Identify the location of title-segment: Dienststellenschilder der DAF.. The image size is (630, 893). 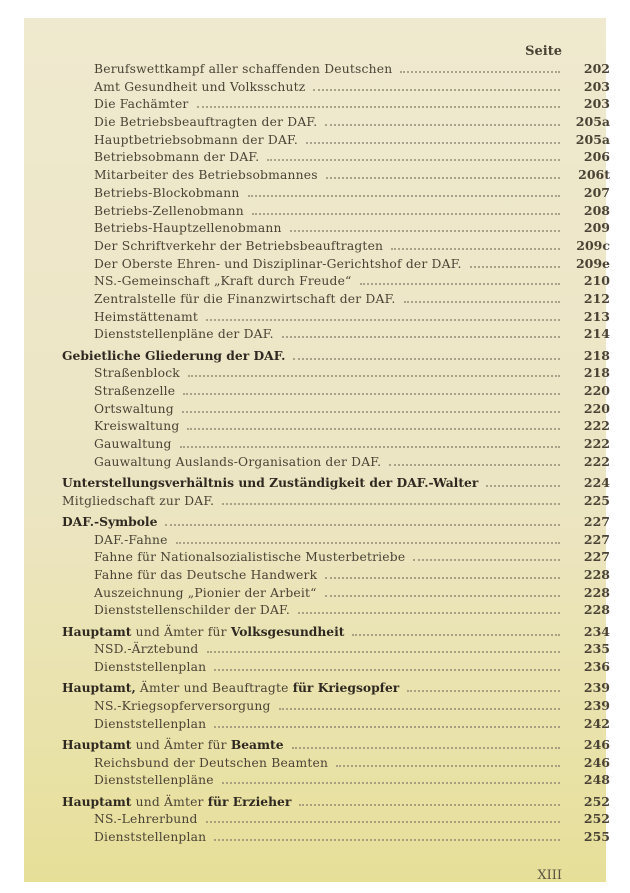
(192, 610).